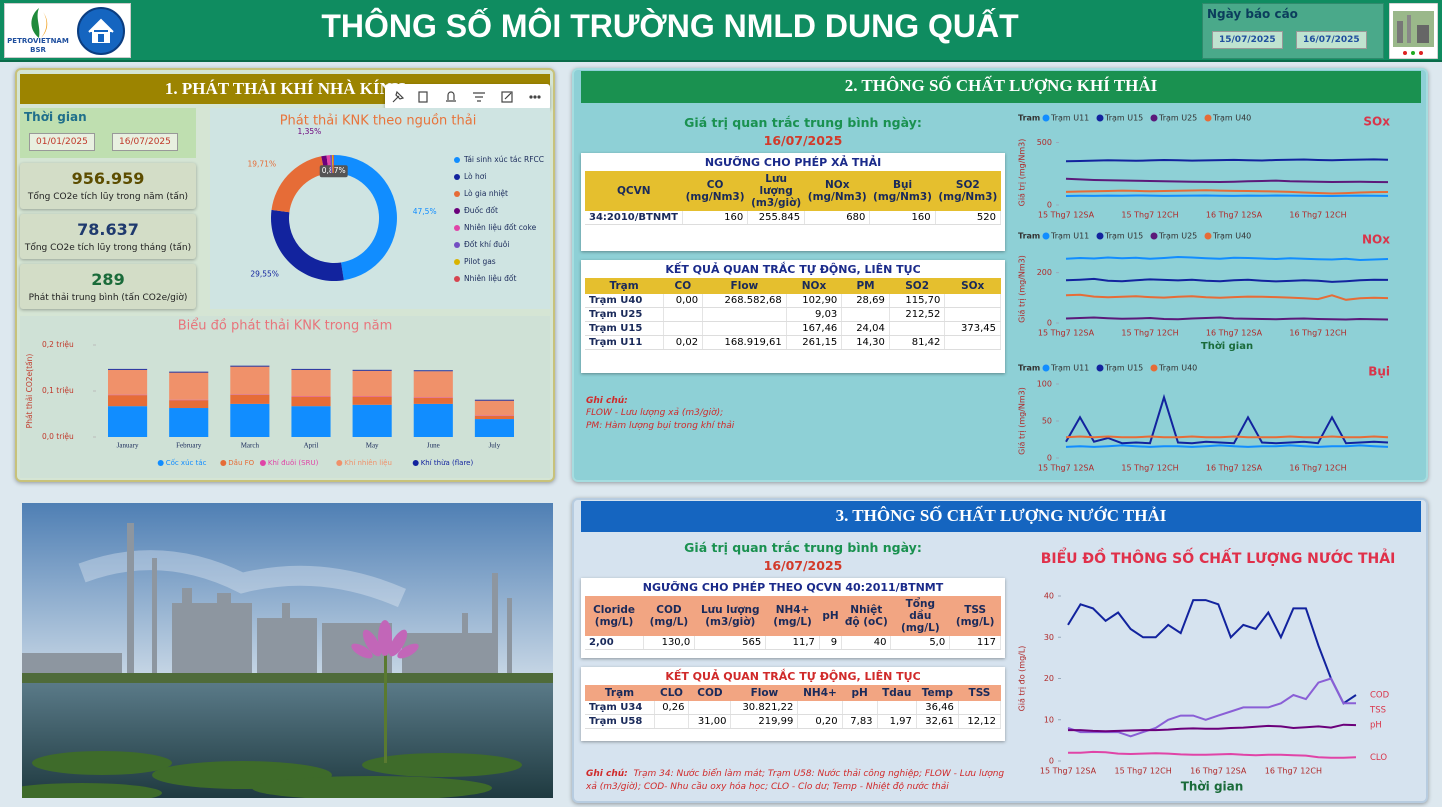  What do you see at coordinates (820, 721) in the screenshot?
I see `table-cell: 0,20` at bounding box center [820, 721].